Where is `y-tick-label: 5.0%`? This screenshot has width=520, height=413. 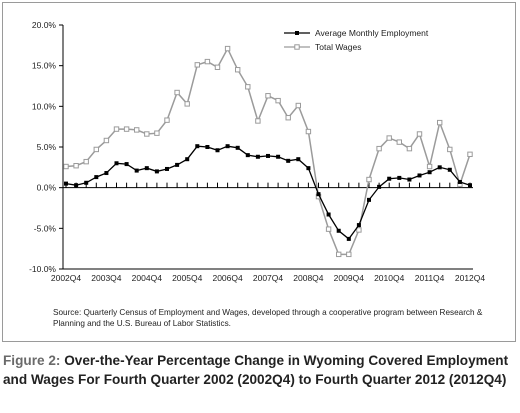 y-tick-label: 5.0% is located at coordinates (47, 147).